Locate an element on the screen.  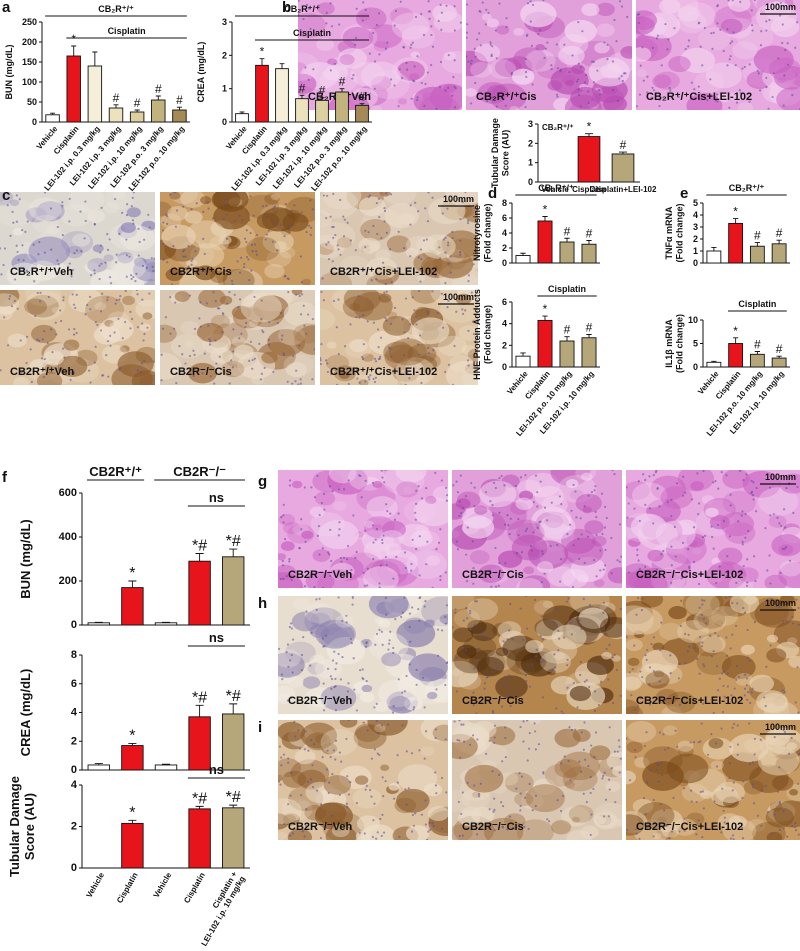
image-caption: CB2R⁻/⁻Veh is located at coordinates (320, 827).